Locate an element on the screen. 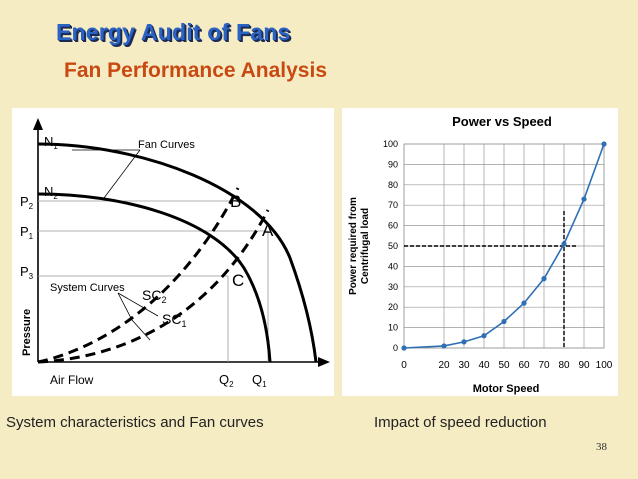 Image resolution: width=638 pixels, height=479 pixels. y-tick-label: 40 is located at coordinates (393, 266).